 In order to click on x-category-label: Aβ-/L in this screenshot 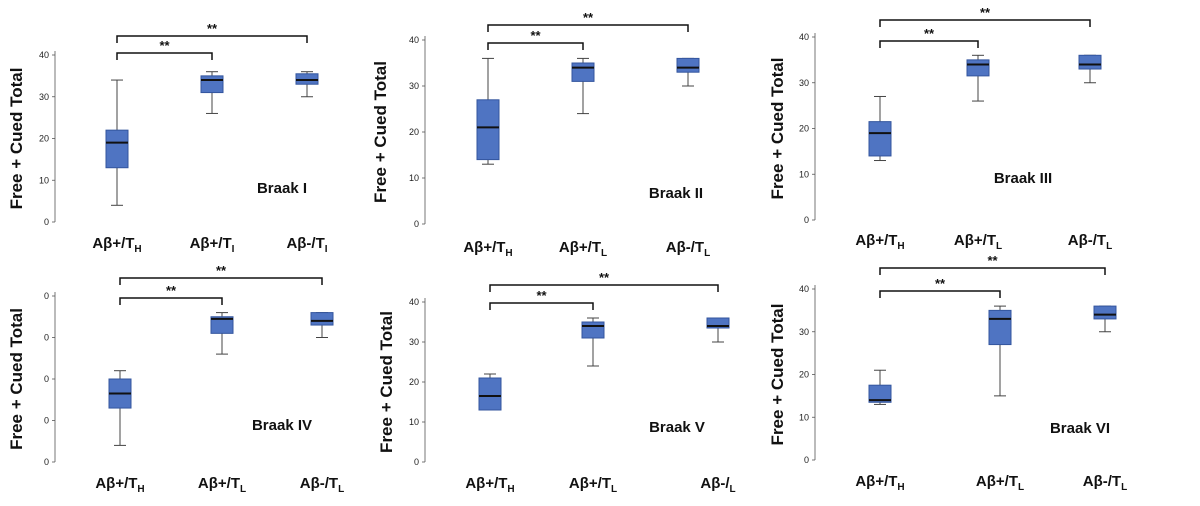, I will do `click(717, 485)`.